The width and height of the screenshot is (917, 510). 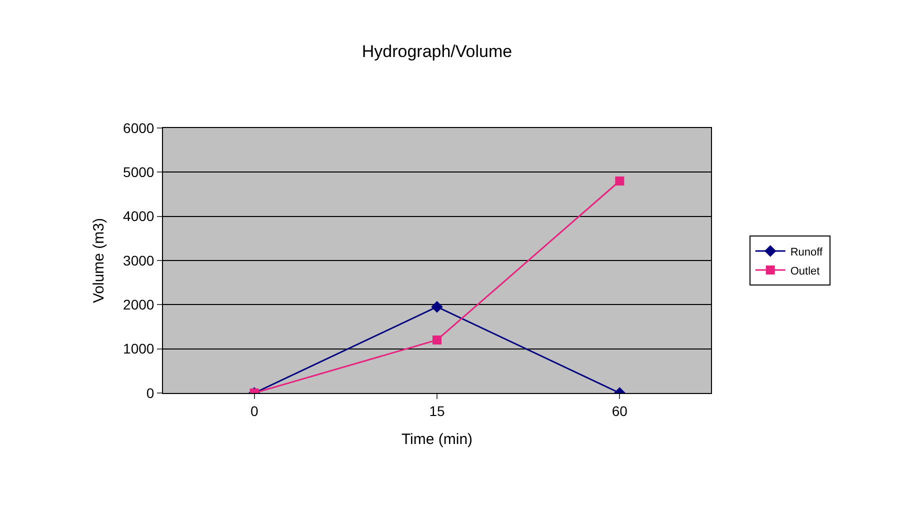 I want to click on chart-title: Hydrograph/Volume, so click(x=437, y=51).